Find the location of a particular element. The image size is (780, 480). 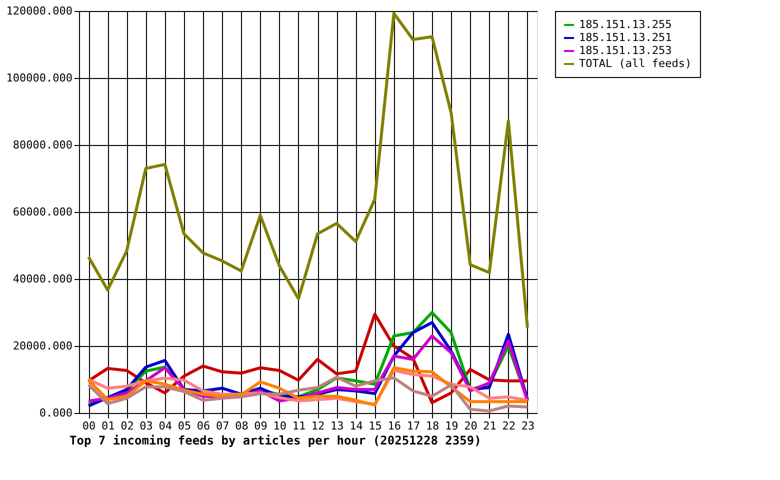

x-tick-label: 14 is located at coordinates (357, 426).